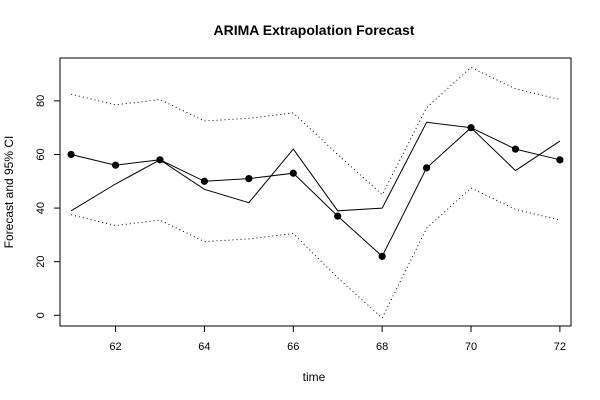  Describe the element at coordinates (560, 347) in the screenshot. I see `x-tick-label: 72` at that location.